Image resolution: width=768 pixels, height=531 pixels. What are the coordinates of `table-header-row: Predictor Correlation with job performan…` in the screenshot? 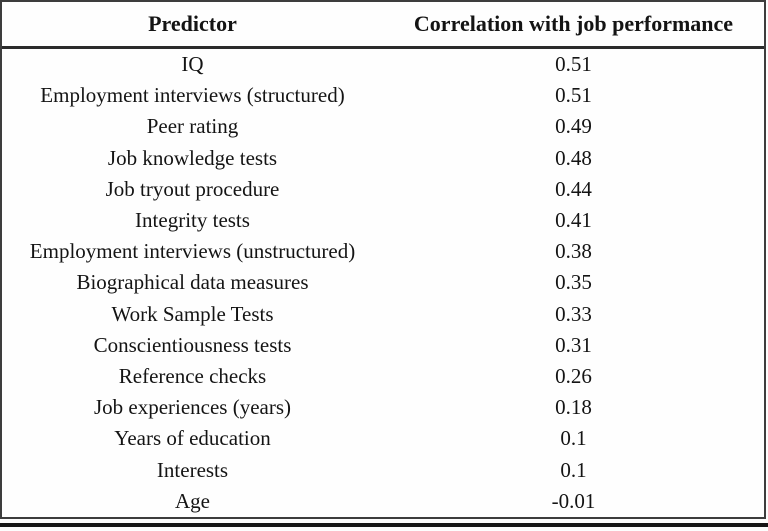 It's located at (383, 25).